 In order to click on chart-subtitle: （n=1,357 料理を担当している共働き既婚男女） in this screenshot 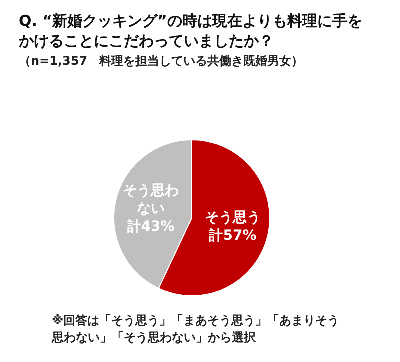, I will do `click(161, 61)`.